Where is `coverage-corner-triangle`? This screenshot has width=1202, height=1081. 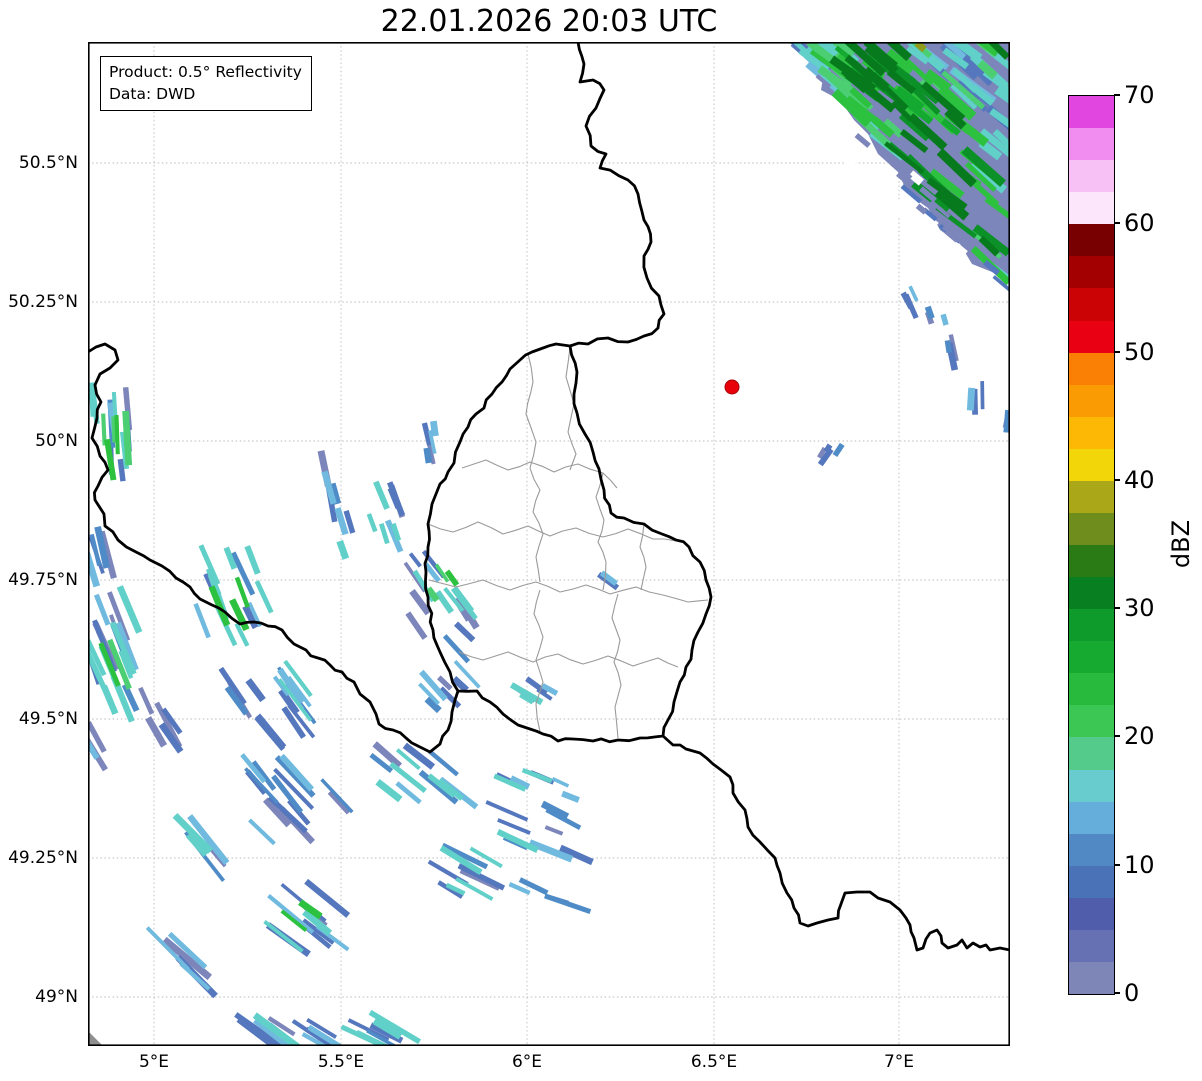
coverage-corner-triangle is located at coordinates (95, 1038).